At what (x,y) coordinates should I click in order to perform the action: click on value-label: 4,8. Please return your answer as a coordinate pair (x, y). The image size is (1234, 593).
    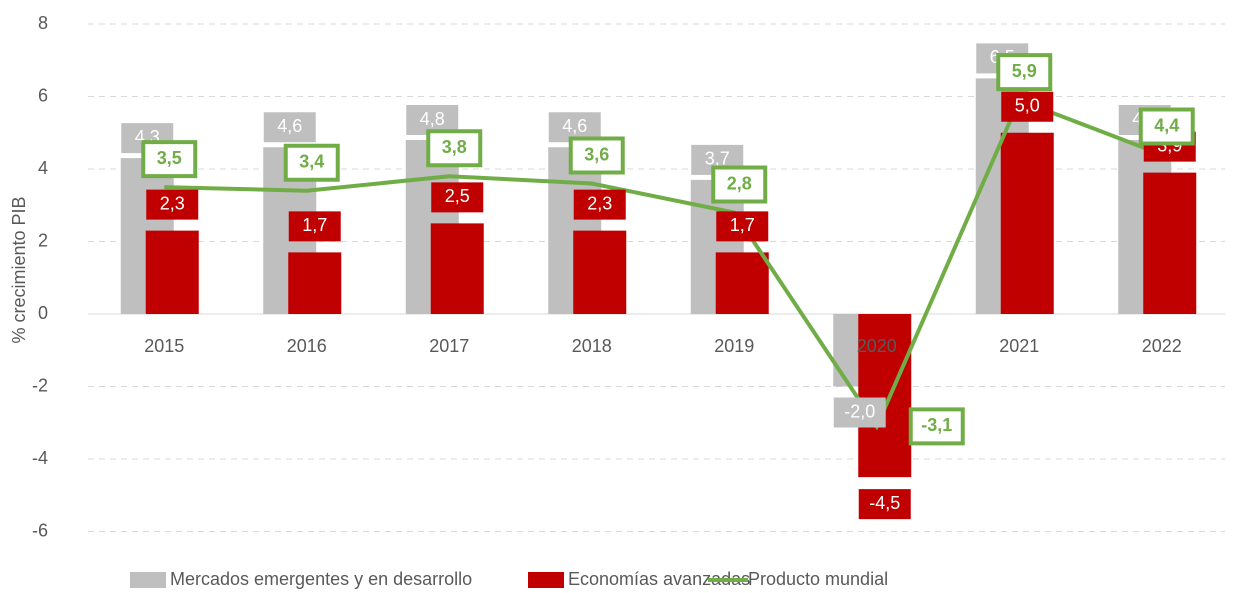
    Looking at the image, I should click on (432, 119).